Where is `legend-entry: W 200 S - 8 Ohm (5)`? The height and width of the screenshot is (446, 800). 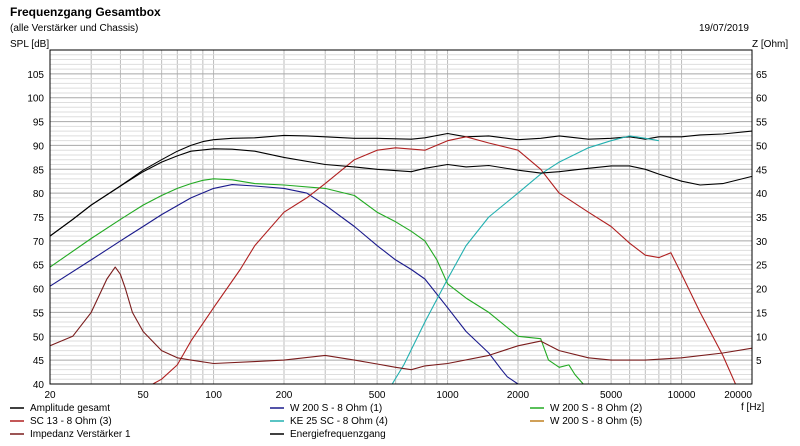 legend-entry: W 200 S - 8 Ohm (5) is located at coordinates (596, 421).